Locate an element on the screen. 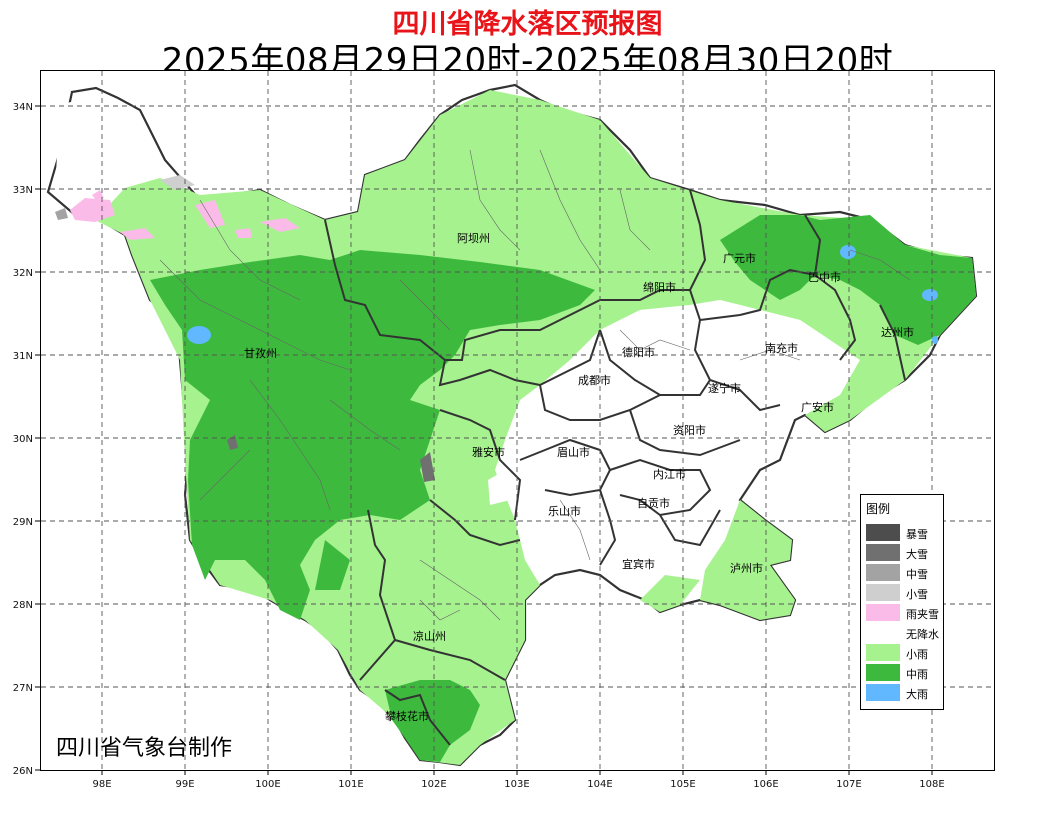 The image size is (1055, 821). region-label: 广安市 is located at coordinates (817, 407).